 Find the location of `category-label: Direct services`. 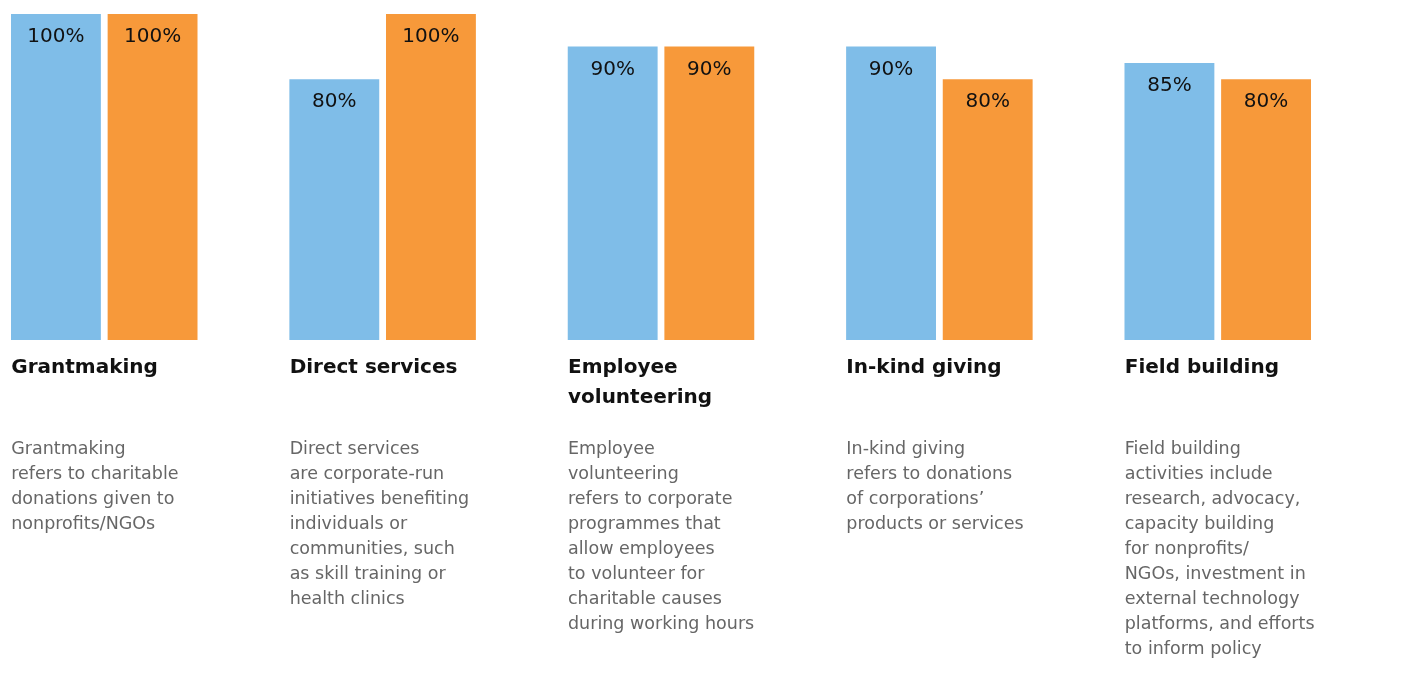

category-label: Direct services is located at coordinates (373, 365).